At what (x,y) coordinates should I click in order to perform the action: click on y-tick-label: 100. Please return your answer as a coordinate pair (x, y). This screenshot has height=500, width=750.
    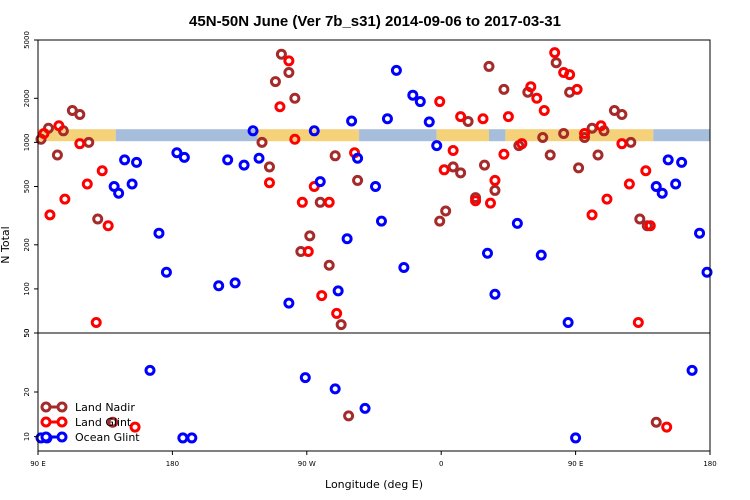
    Looking at the image, I should click on (27, 288).